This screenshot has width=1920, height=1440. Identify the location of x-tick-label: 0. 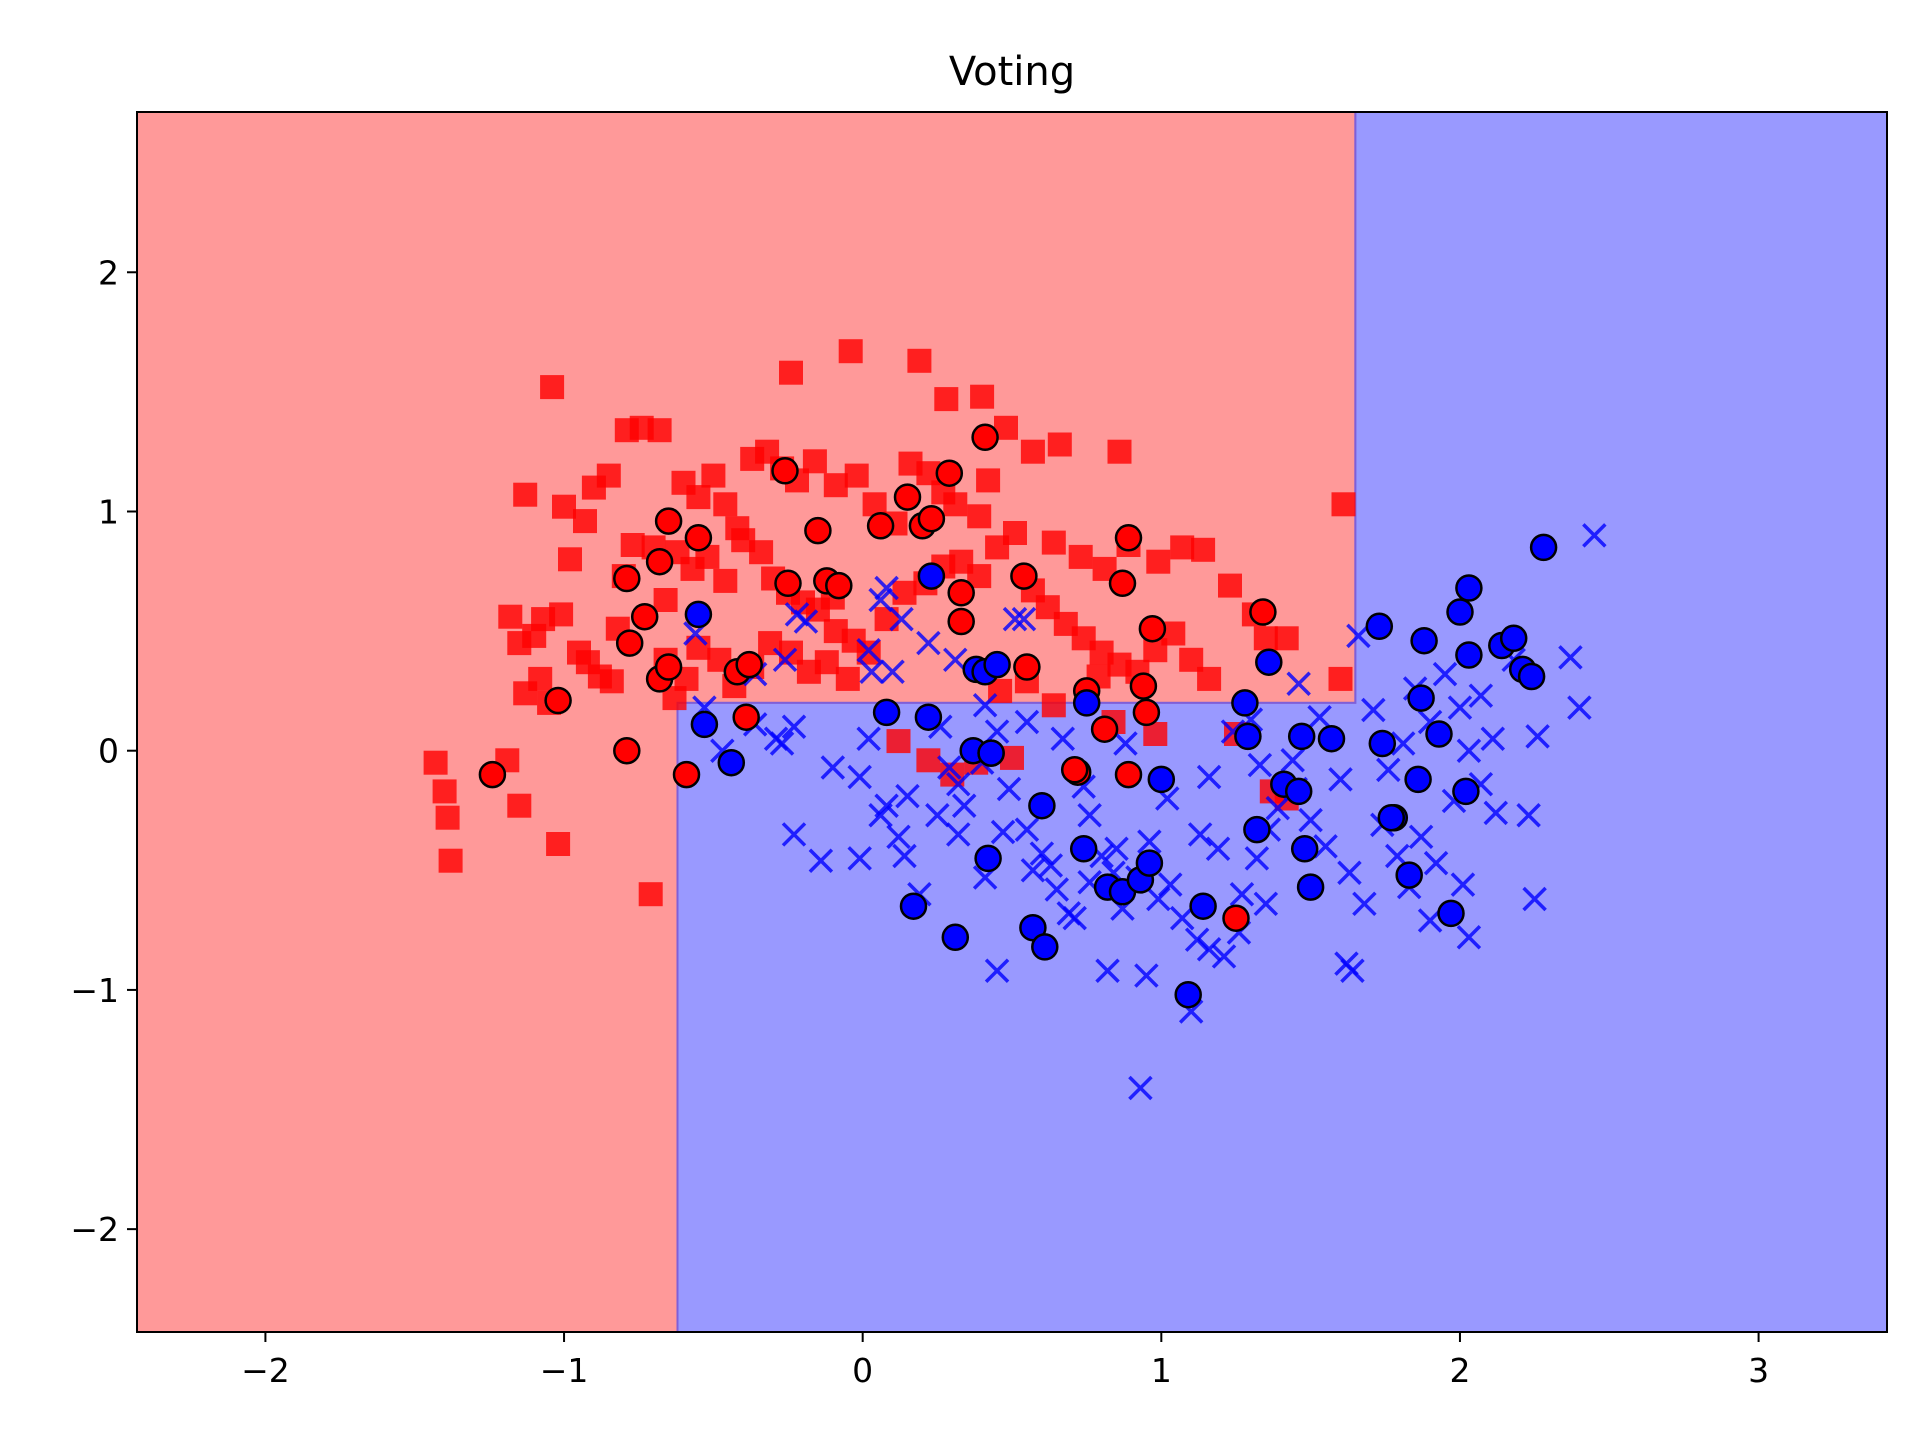
(862, 1370).